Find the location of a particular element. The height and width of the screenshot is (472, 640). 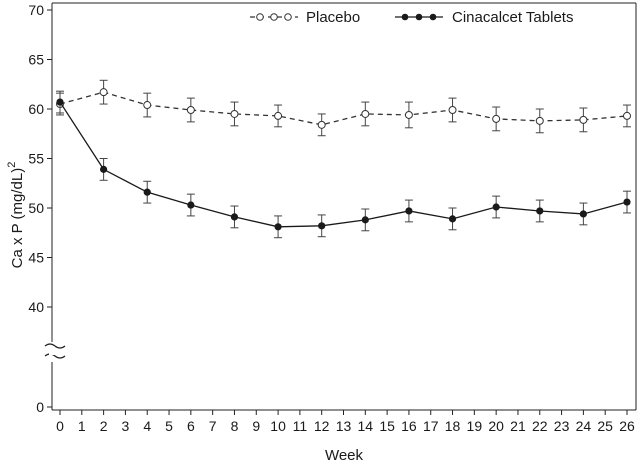

y-tick-label: 50 is located at coordinates (36, 208).